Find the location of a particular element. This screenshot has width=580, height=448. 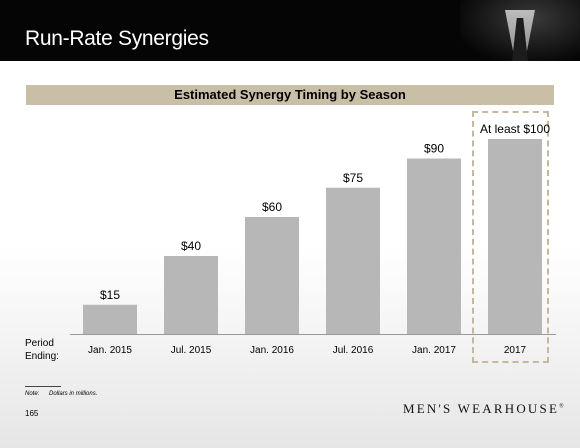

page-title: Run-Rate Synergies is located at coordinates (117, 38).